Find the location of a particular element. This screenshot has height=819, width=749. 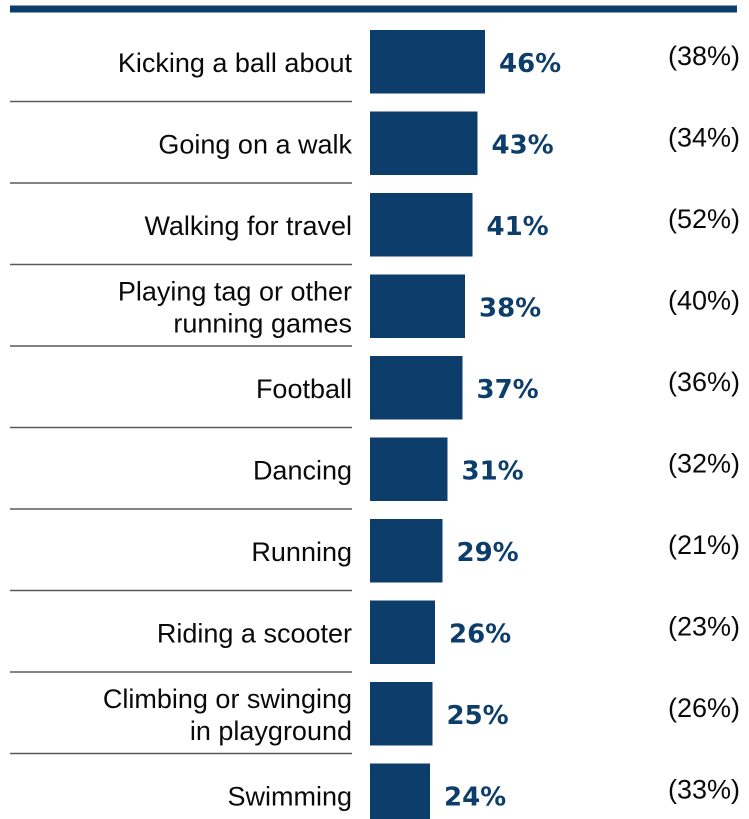

category-label: Climbing or swinging is located at coordinates (227, 699).